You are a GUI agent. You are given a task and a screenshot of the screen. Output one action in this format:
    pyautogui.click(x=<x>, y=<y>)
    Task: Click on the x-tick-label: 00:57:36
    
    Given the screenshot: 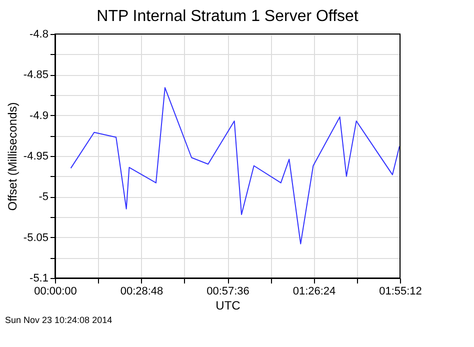 What is the action you would take?
    pyautogui.click(x=228, y=292)
    